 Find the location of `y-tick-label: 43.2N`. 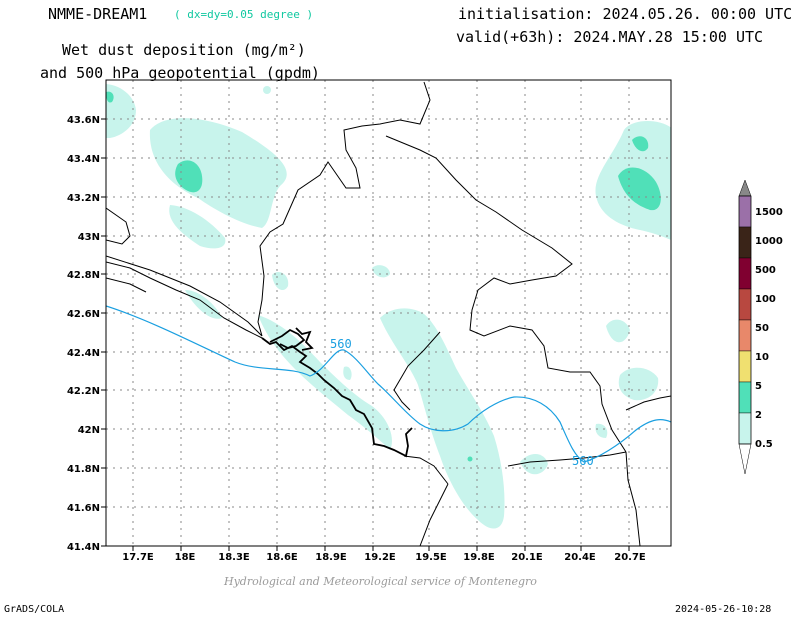

y-tick-label: 43.2N is located at coordinates (83, 198).